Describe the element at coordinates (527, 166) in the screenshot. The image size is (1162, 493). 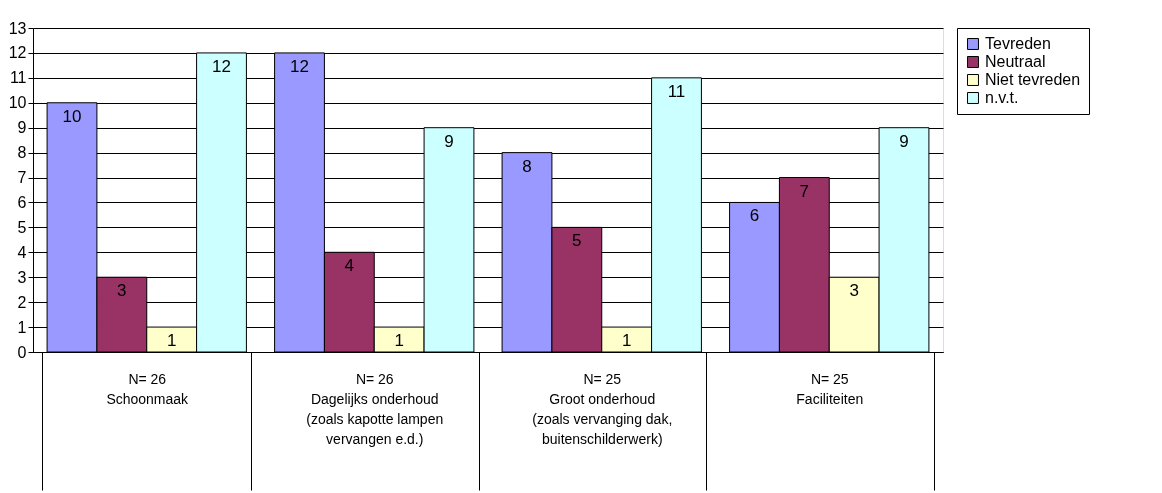
I see `data-label: 8` at that location.